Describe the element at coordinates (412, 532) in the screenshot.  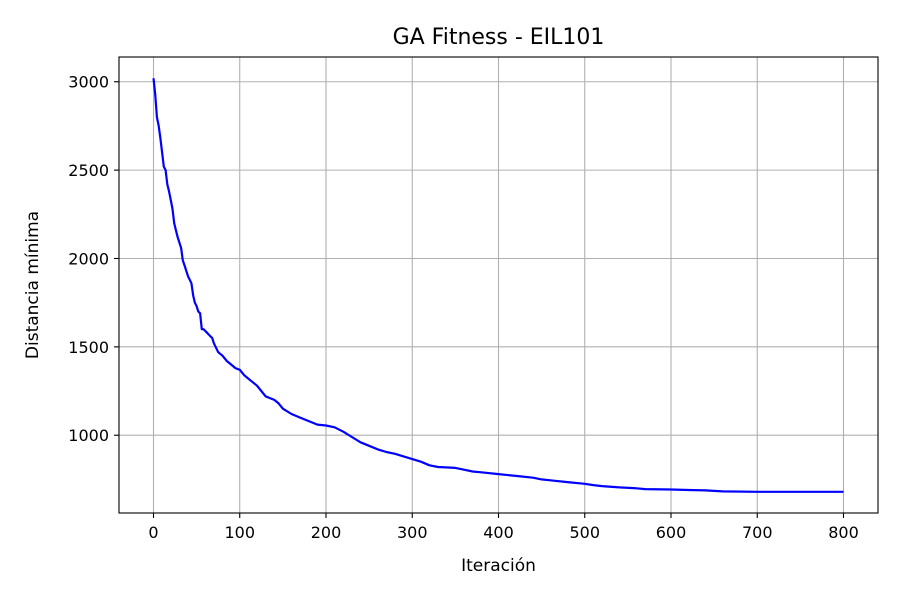
I see `x-tick-label: 300` at that location.